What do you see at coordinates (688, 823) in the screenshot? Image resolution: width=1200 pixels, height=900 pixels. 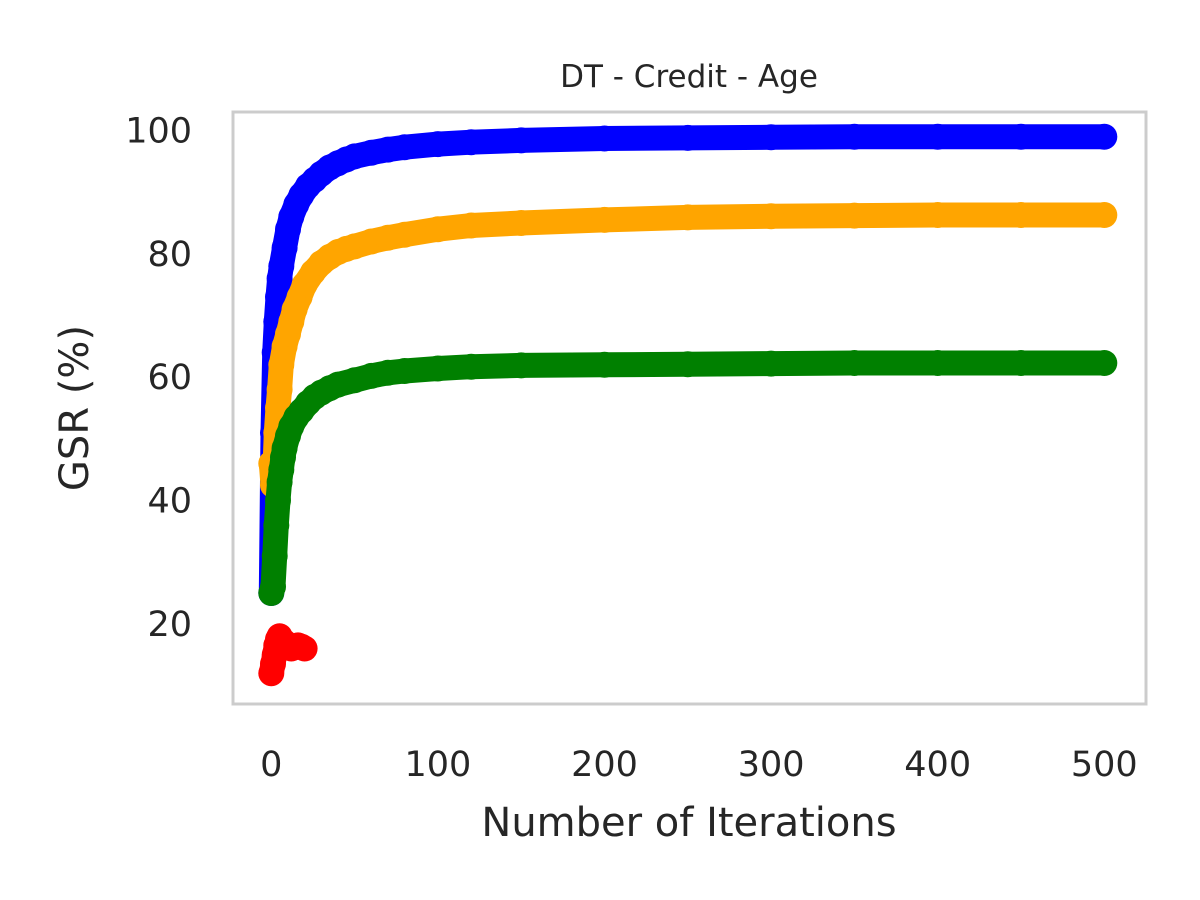 I see `x-axis-label: Number of Iterations` at bounding box center [688, 823].